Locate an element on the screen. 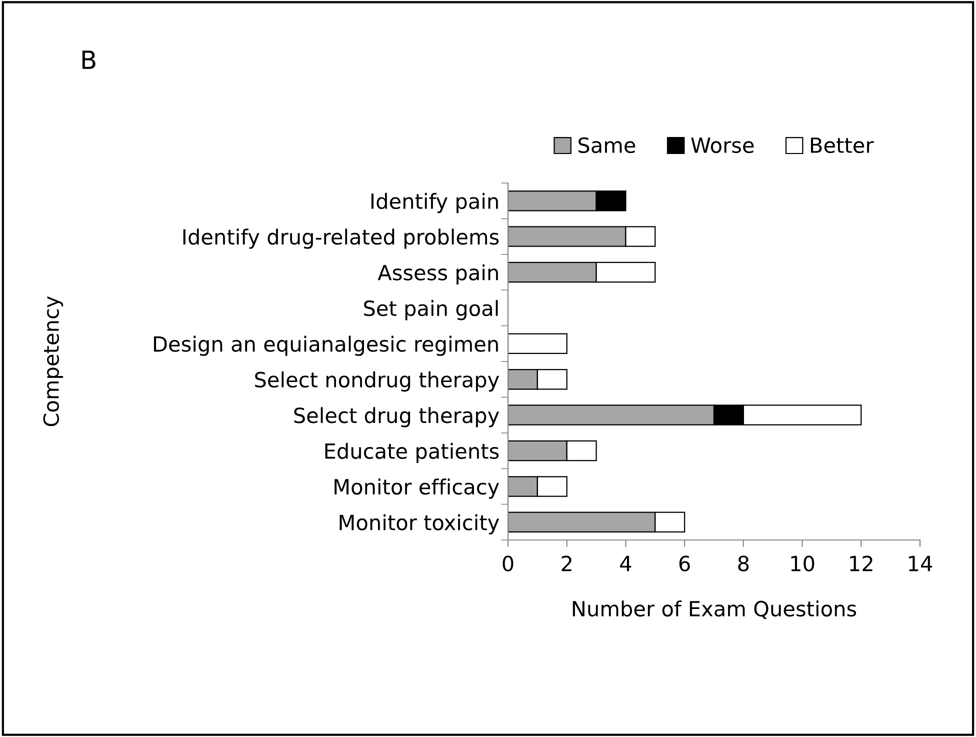 This screenshot has height=737, width=976. y-tick-label: Monitor toxicity is located at coordinates (420, 524).